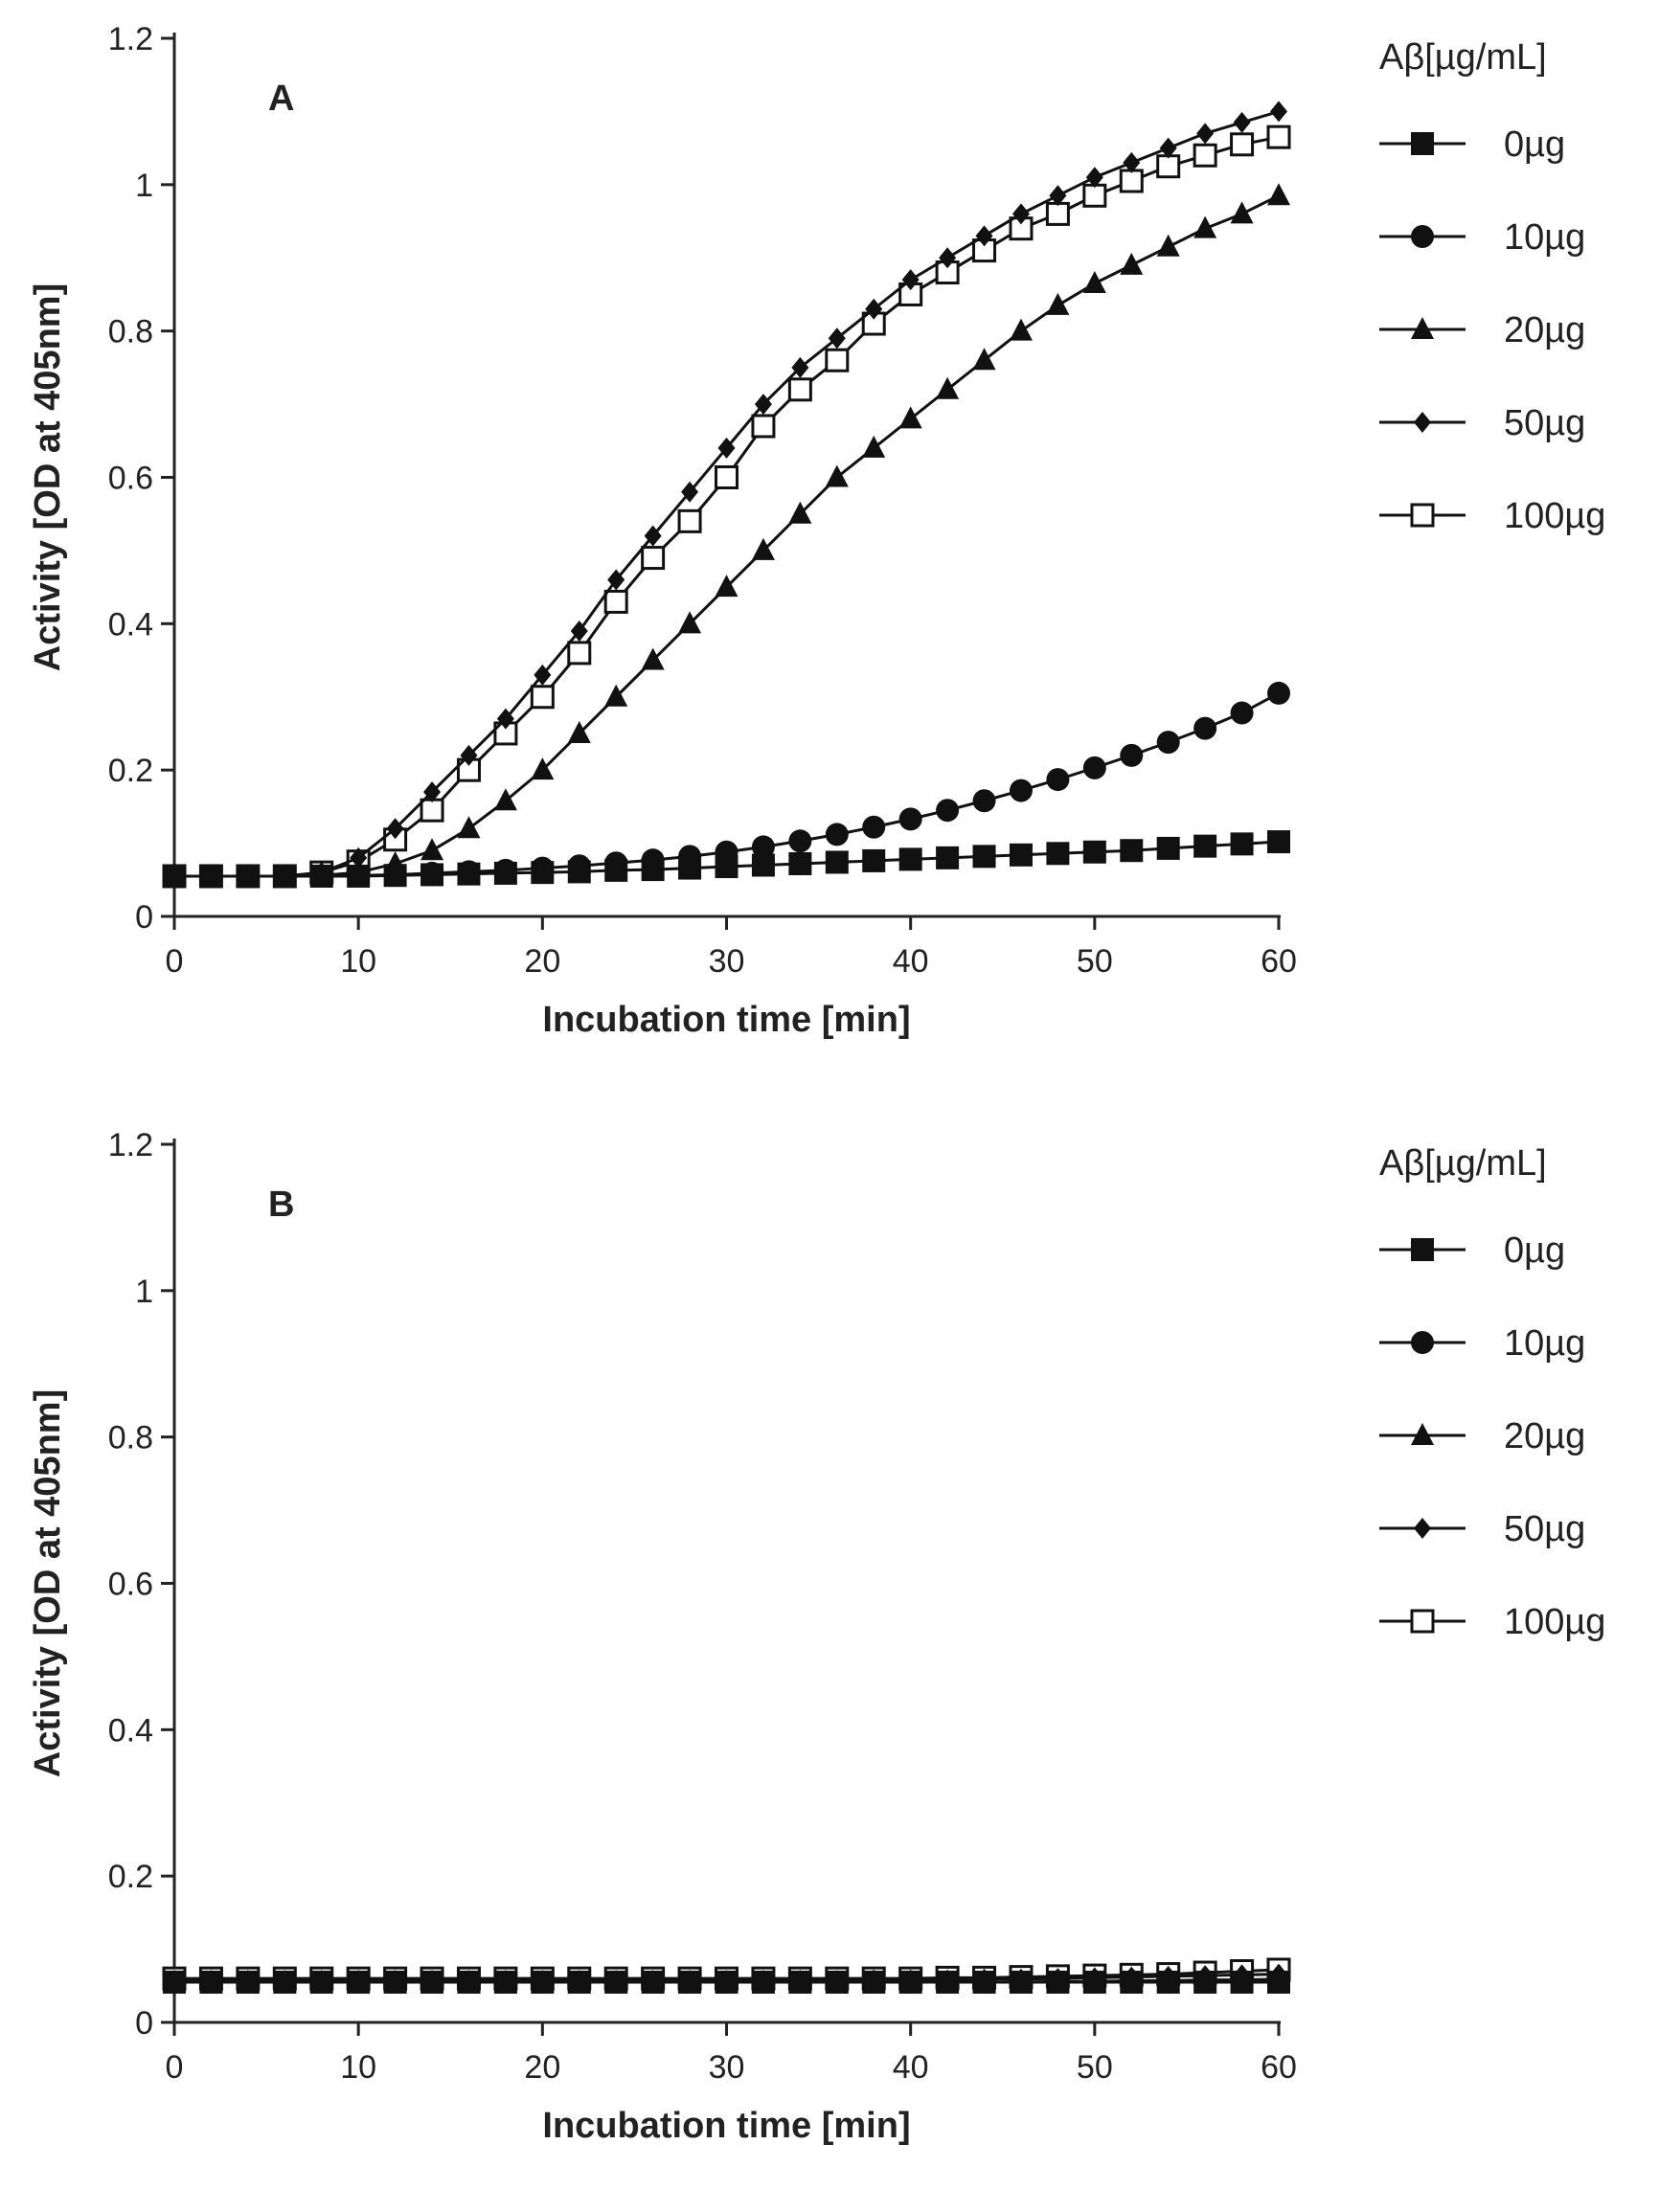  Describe the element at coordinates (175, 2067) in the screenshot. I see `x-tick-label: 0` at that location.